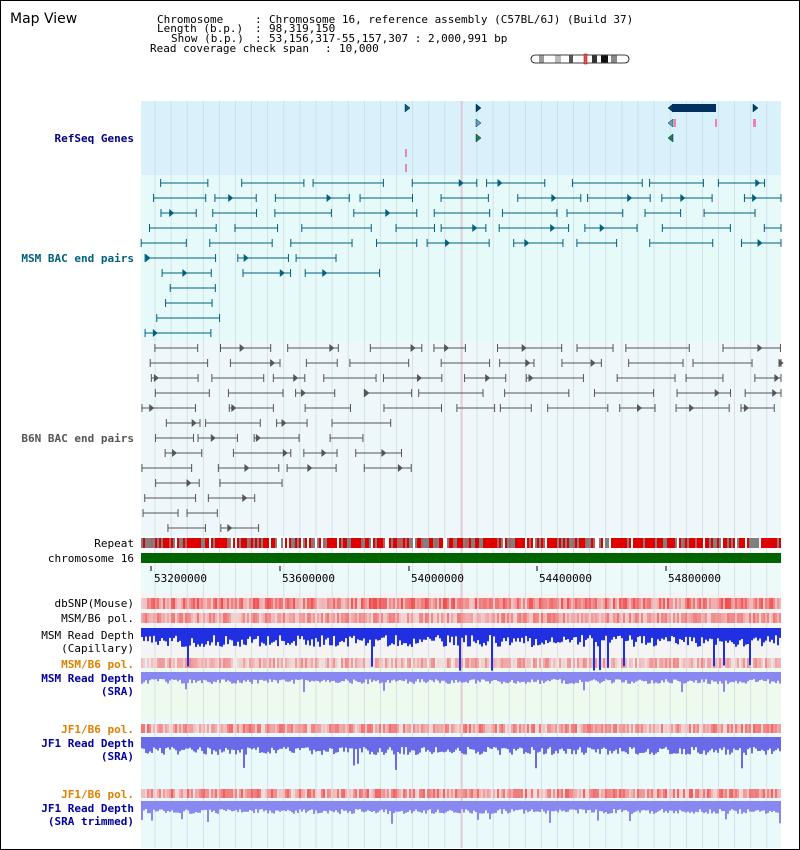 This screenshot has height=850, width=800. I want to click on track-label-b6n-bac: B6N BAC end pairs, so click(77, 438).